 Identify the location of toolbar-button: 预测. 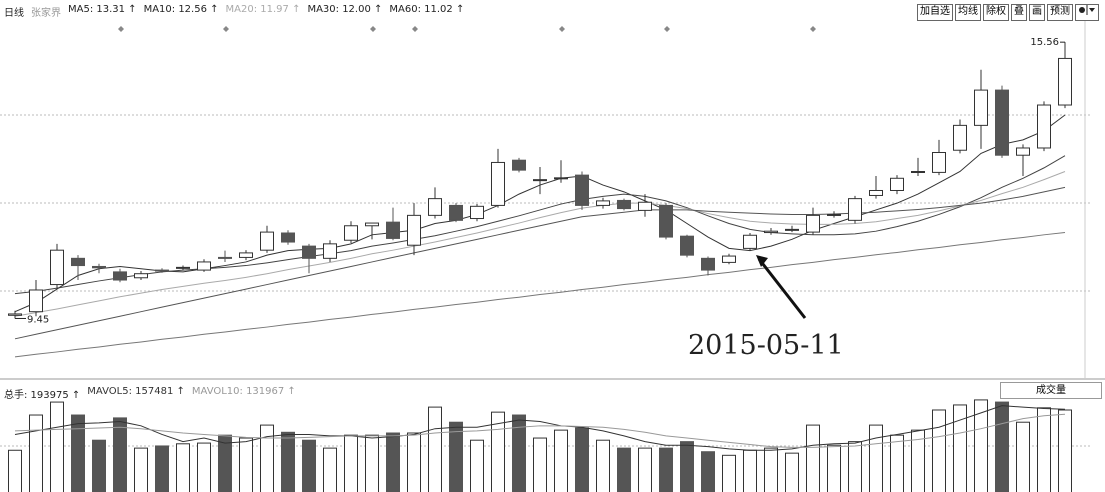
(1060, 12).